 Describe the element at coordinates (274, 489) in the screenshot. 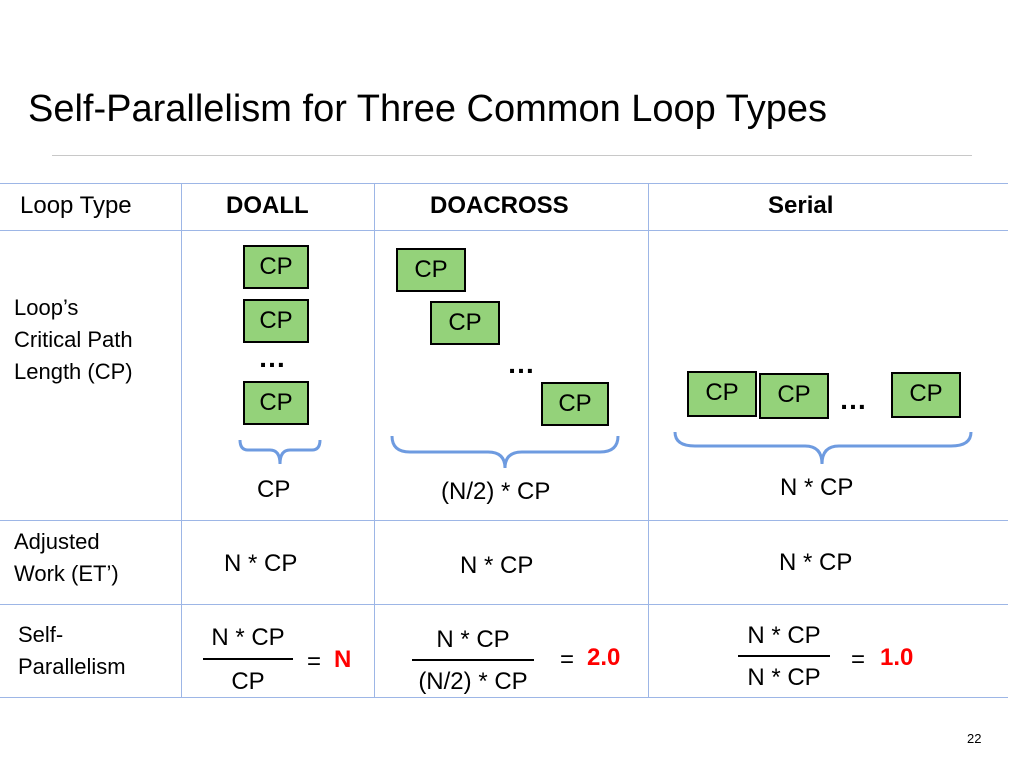

I see `doall-critical-path-value: CP` at that location.